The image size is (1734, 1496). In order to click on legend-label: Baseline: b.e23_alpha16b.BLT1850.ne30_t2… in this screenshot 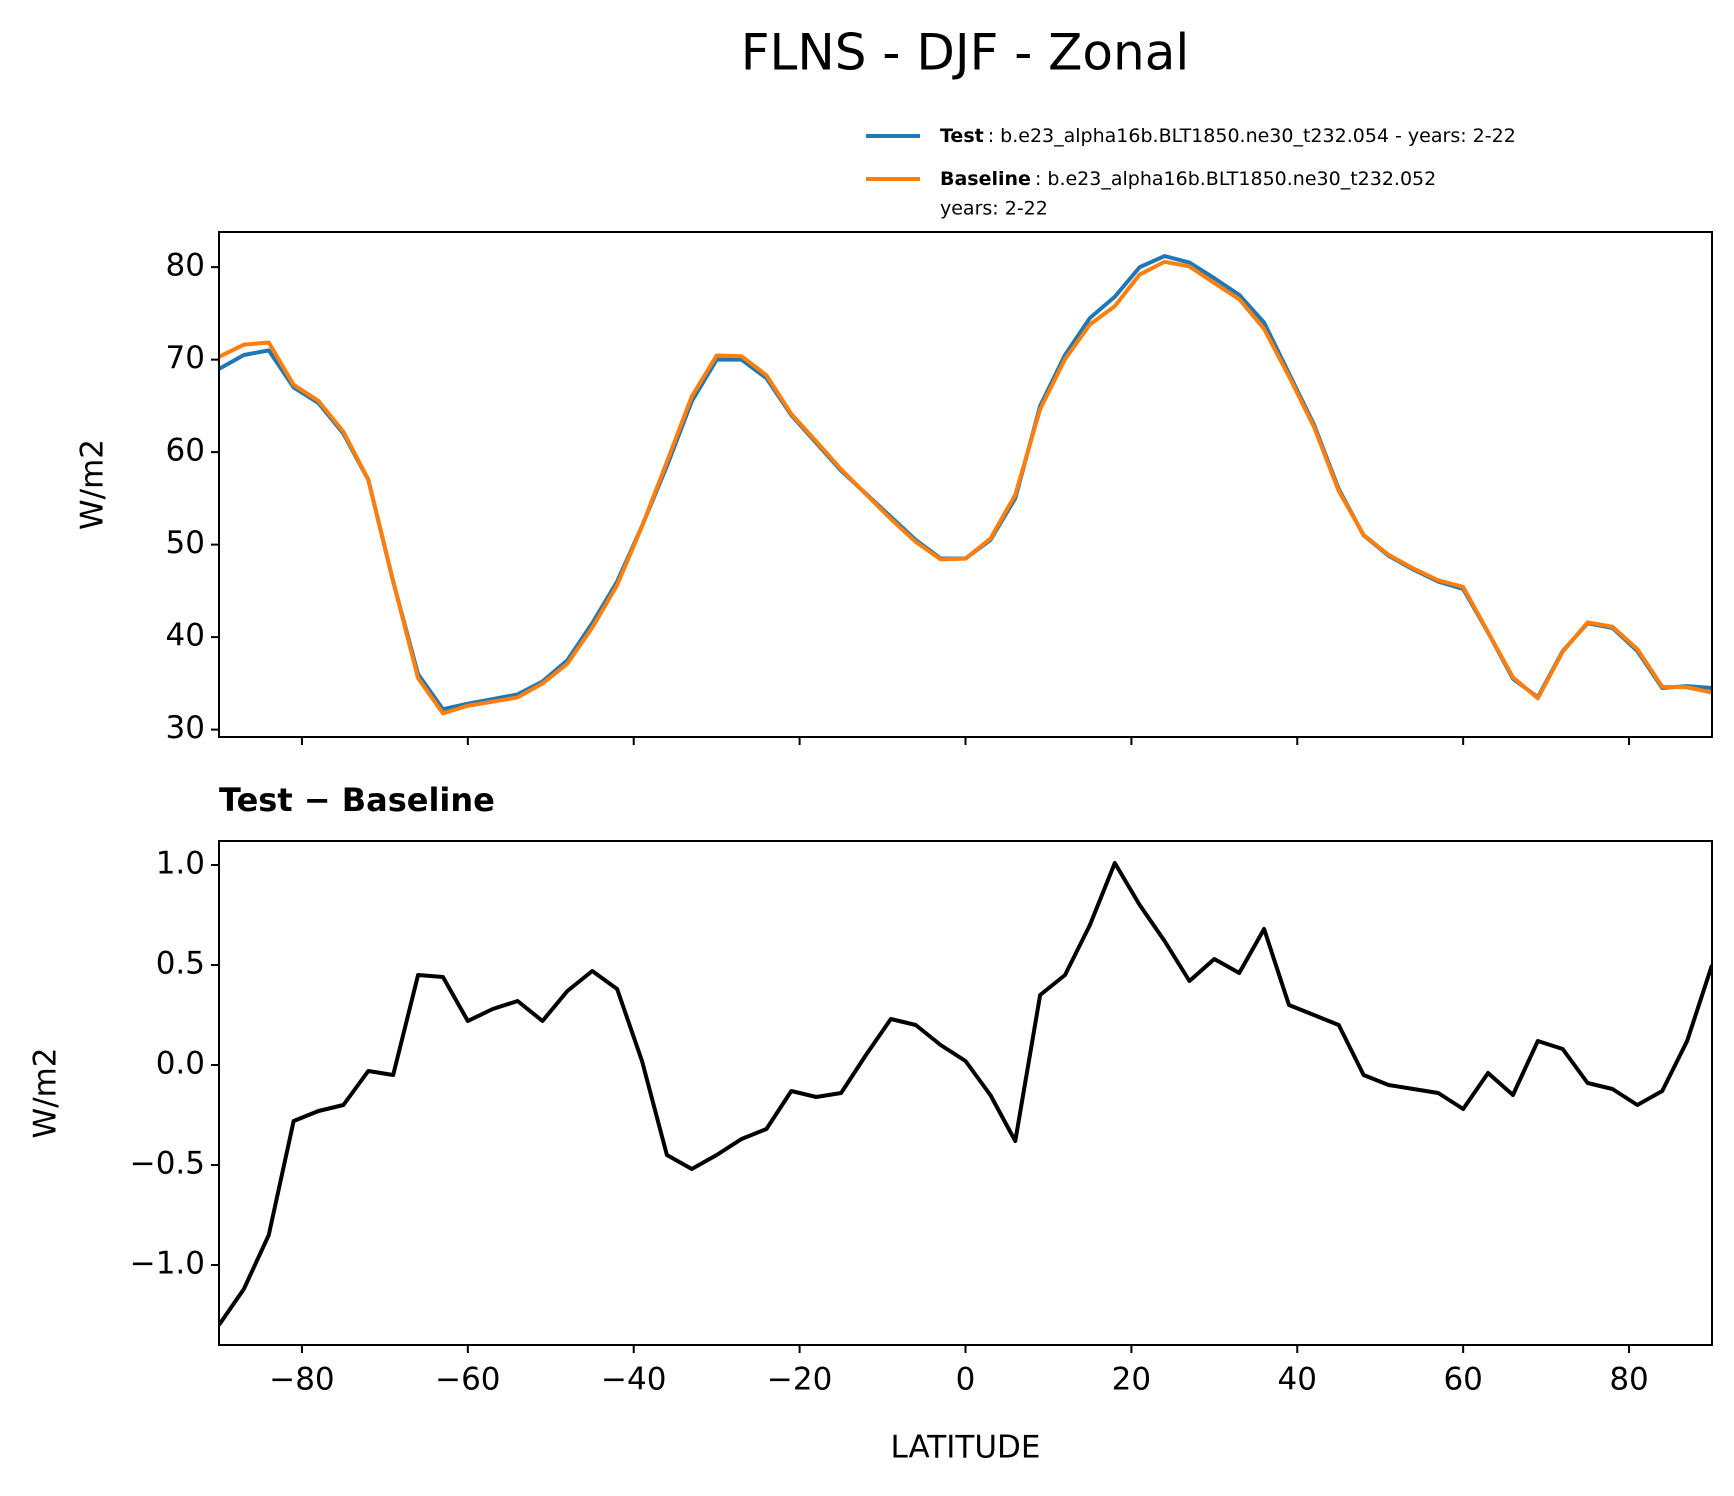, I will do `click(1188, 179)`.